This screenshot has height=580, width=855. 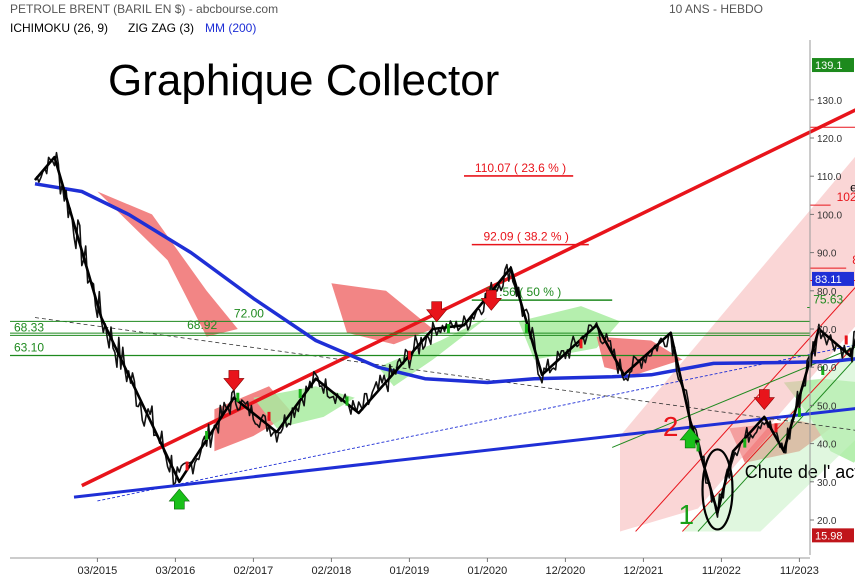 What do you see at coordinates (828, 280) in the screenshot?
I see `last-price-tag: 83.11` at bounding box center [828, 280].